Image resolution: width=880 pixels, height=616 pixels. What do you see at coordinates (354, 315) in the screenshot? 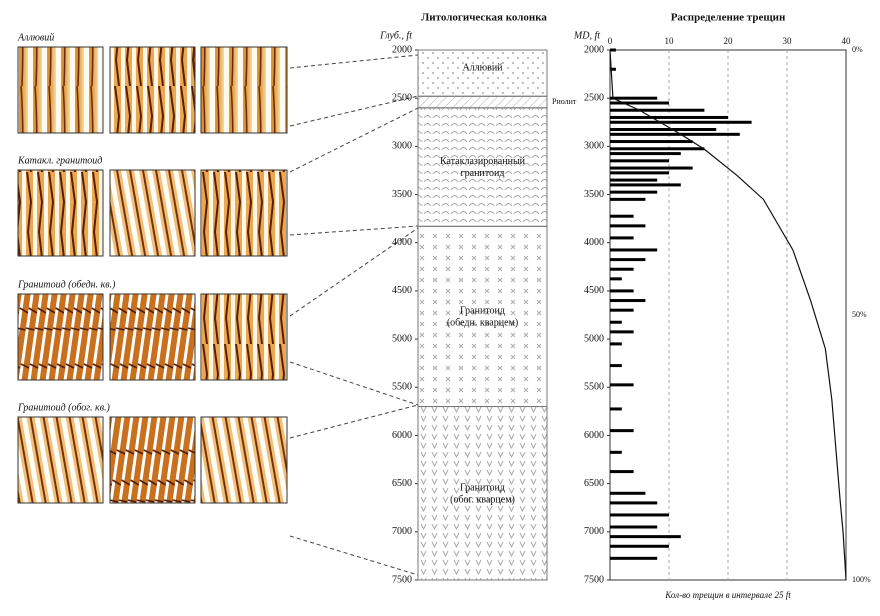
I see `connectors` at bounding box center [354, 315].